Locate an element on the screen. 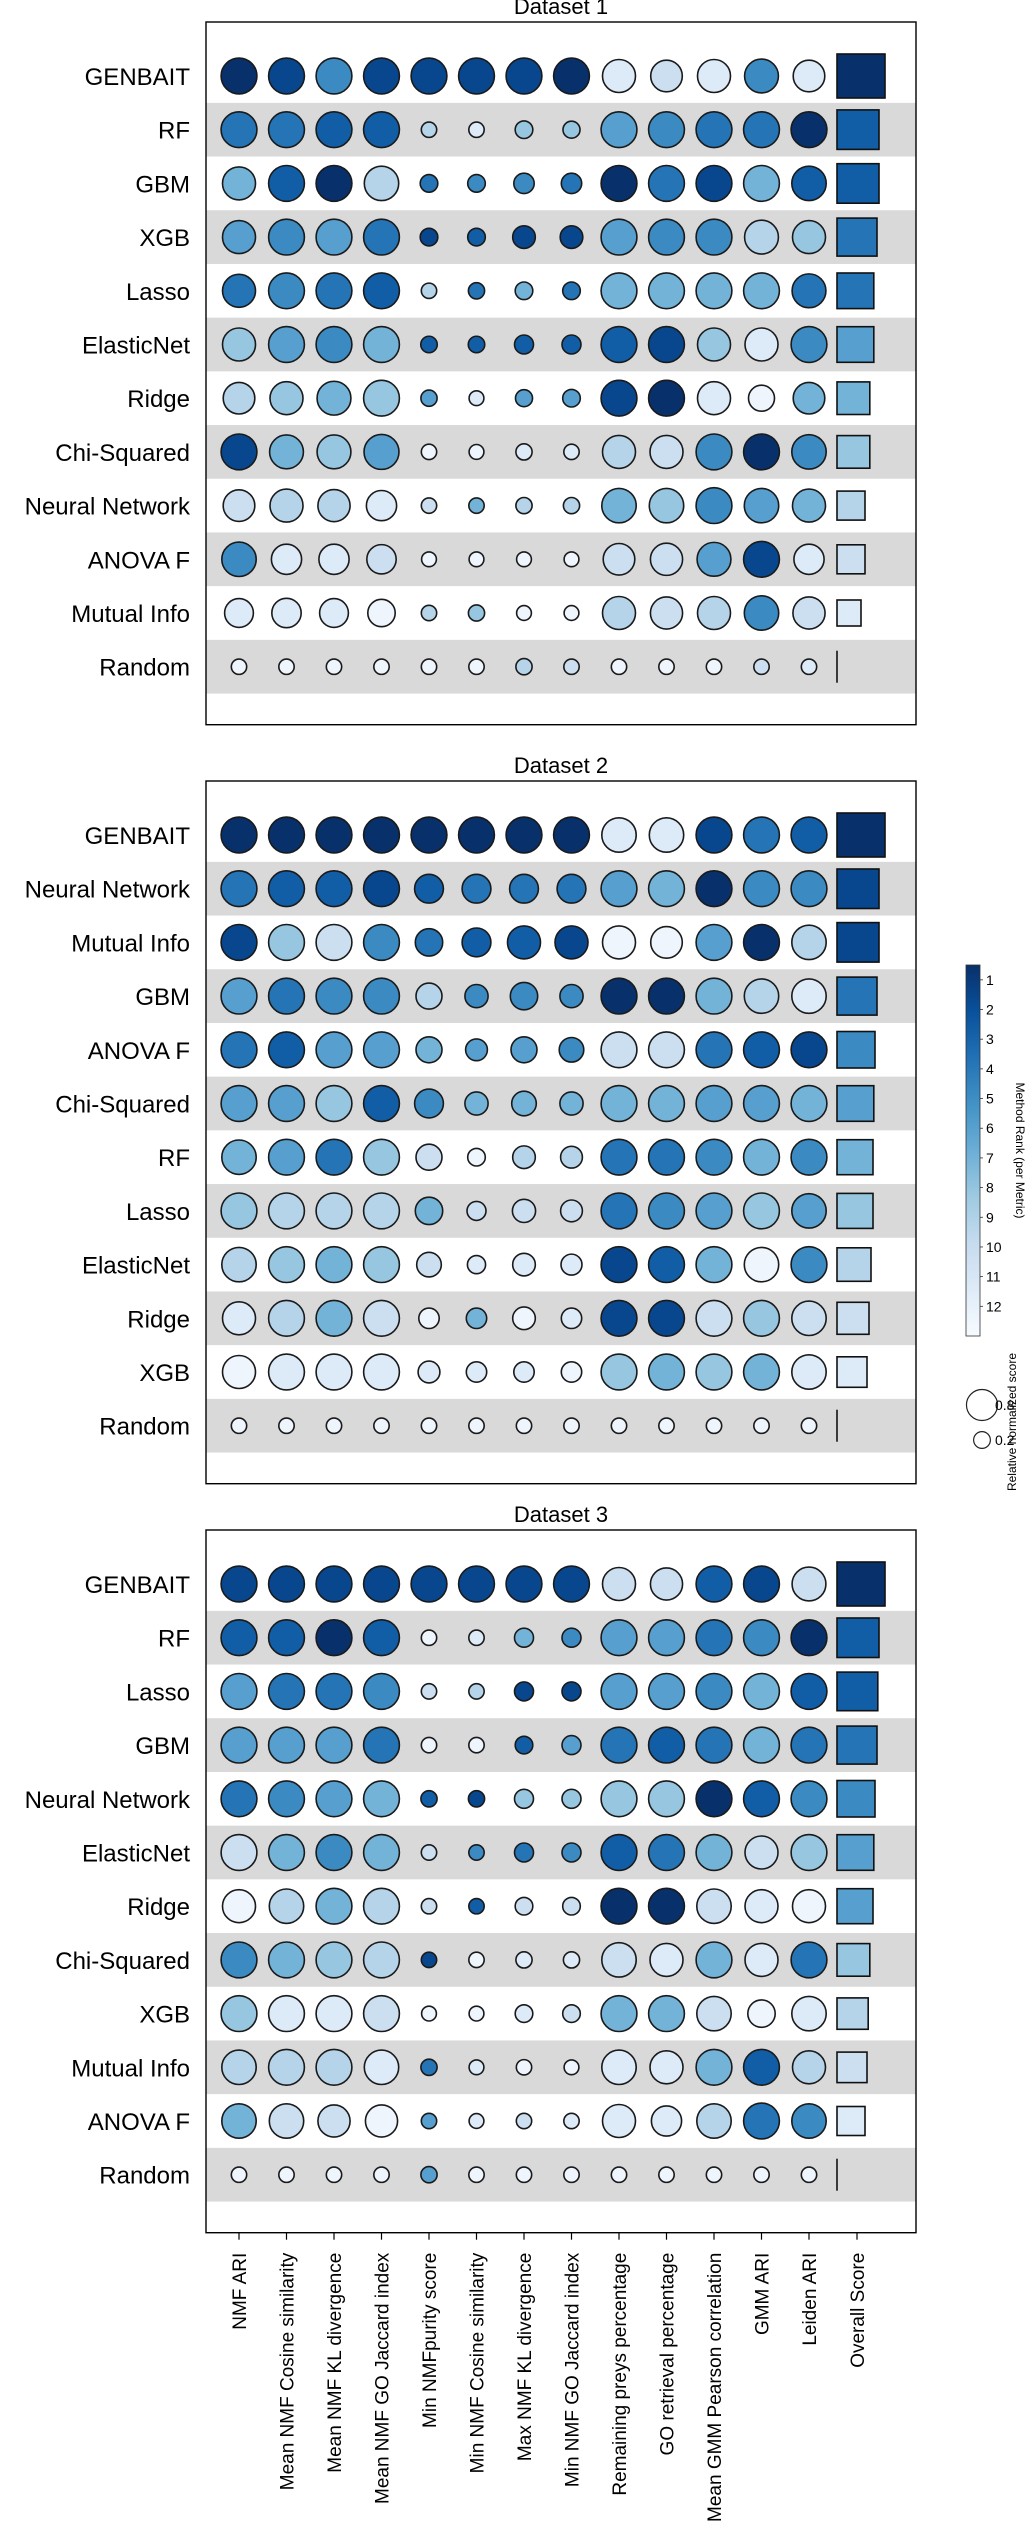 The width and height of the screenshot is (1035, 2546). metric-label: Mean GMM Pearson correlation is located at coordinates (715, 2387).